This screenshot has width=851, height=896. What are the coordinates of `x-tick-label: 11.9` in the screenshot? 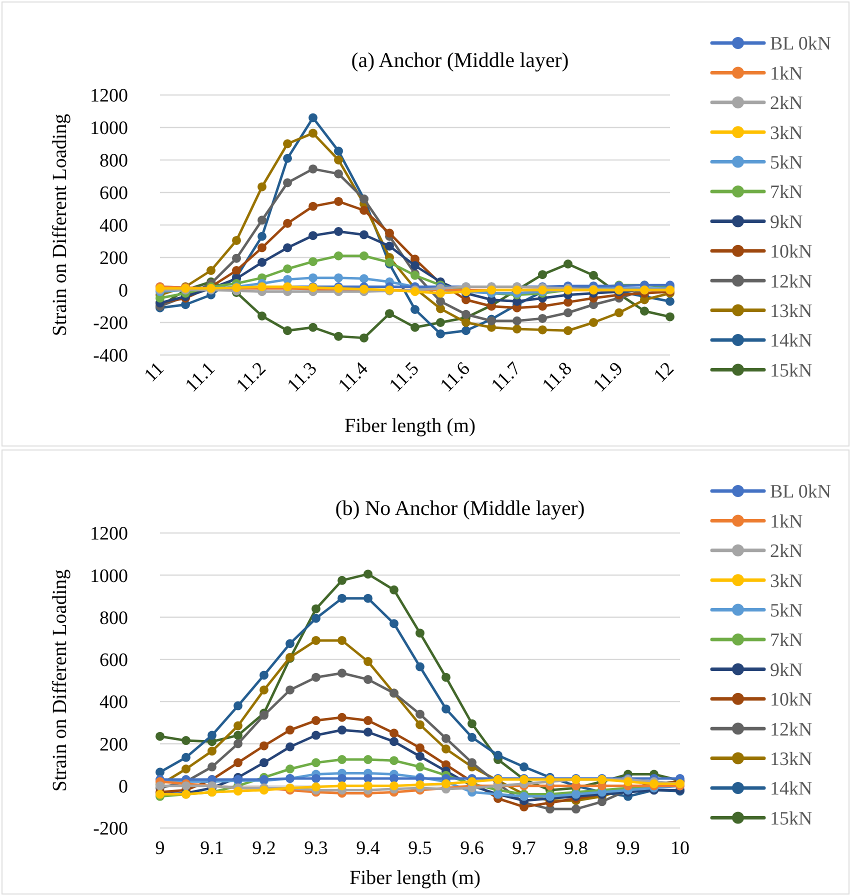 It's located at (608, 377).